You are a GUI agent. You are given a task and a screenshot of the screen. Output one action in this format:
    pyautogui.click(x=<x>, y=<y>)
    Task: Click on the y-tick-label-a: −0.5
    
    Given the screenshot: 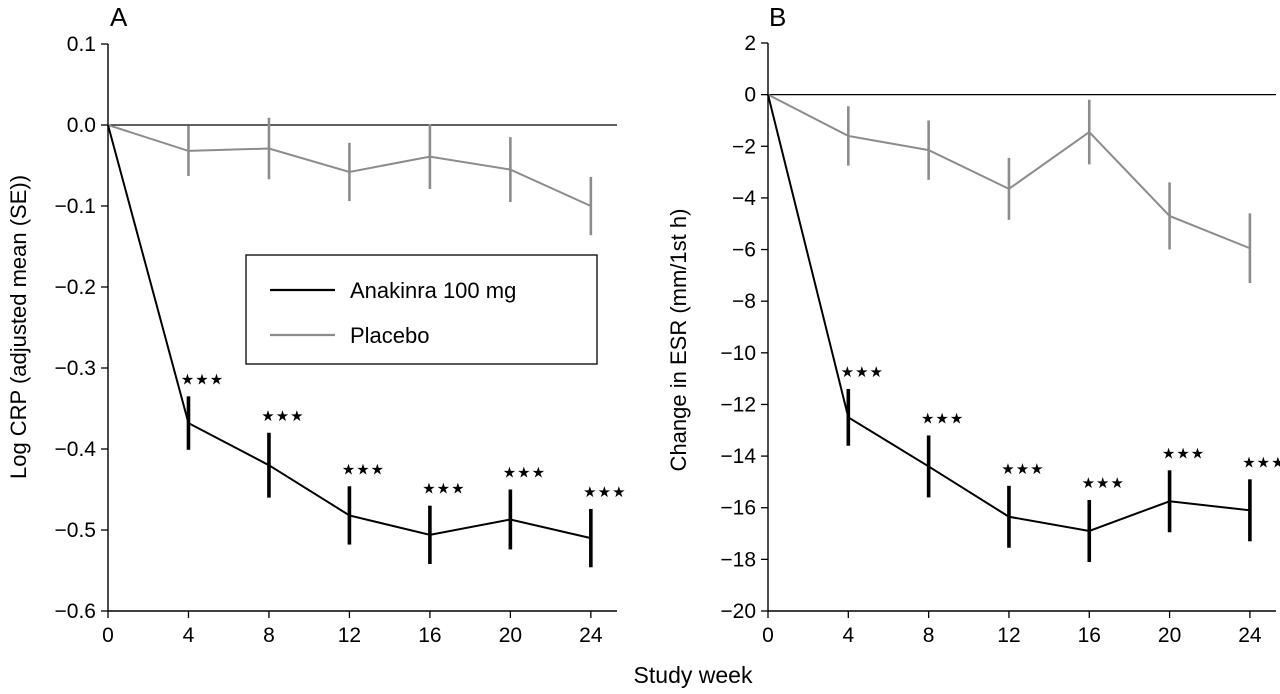 What is the action you would take?
    pyautogui.click(x=75, y=530)
    